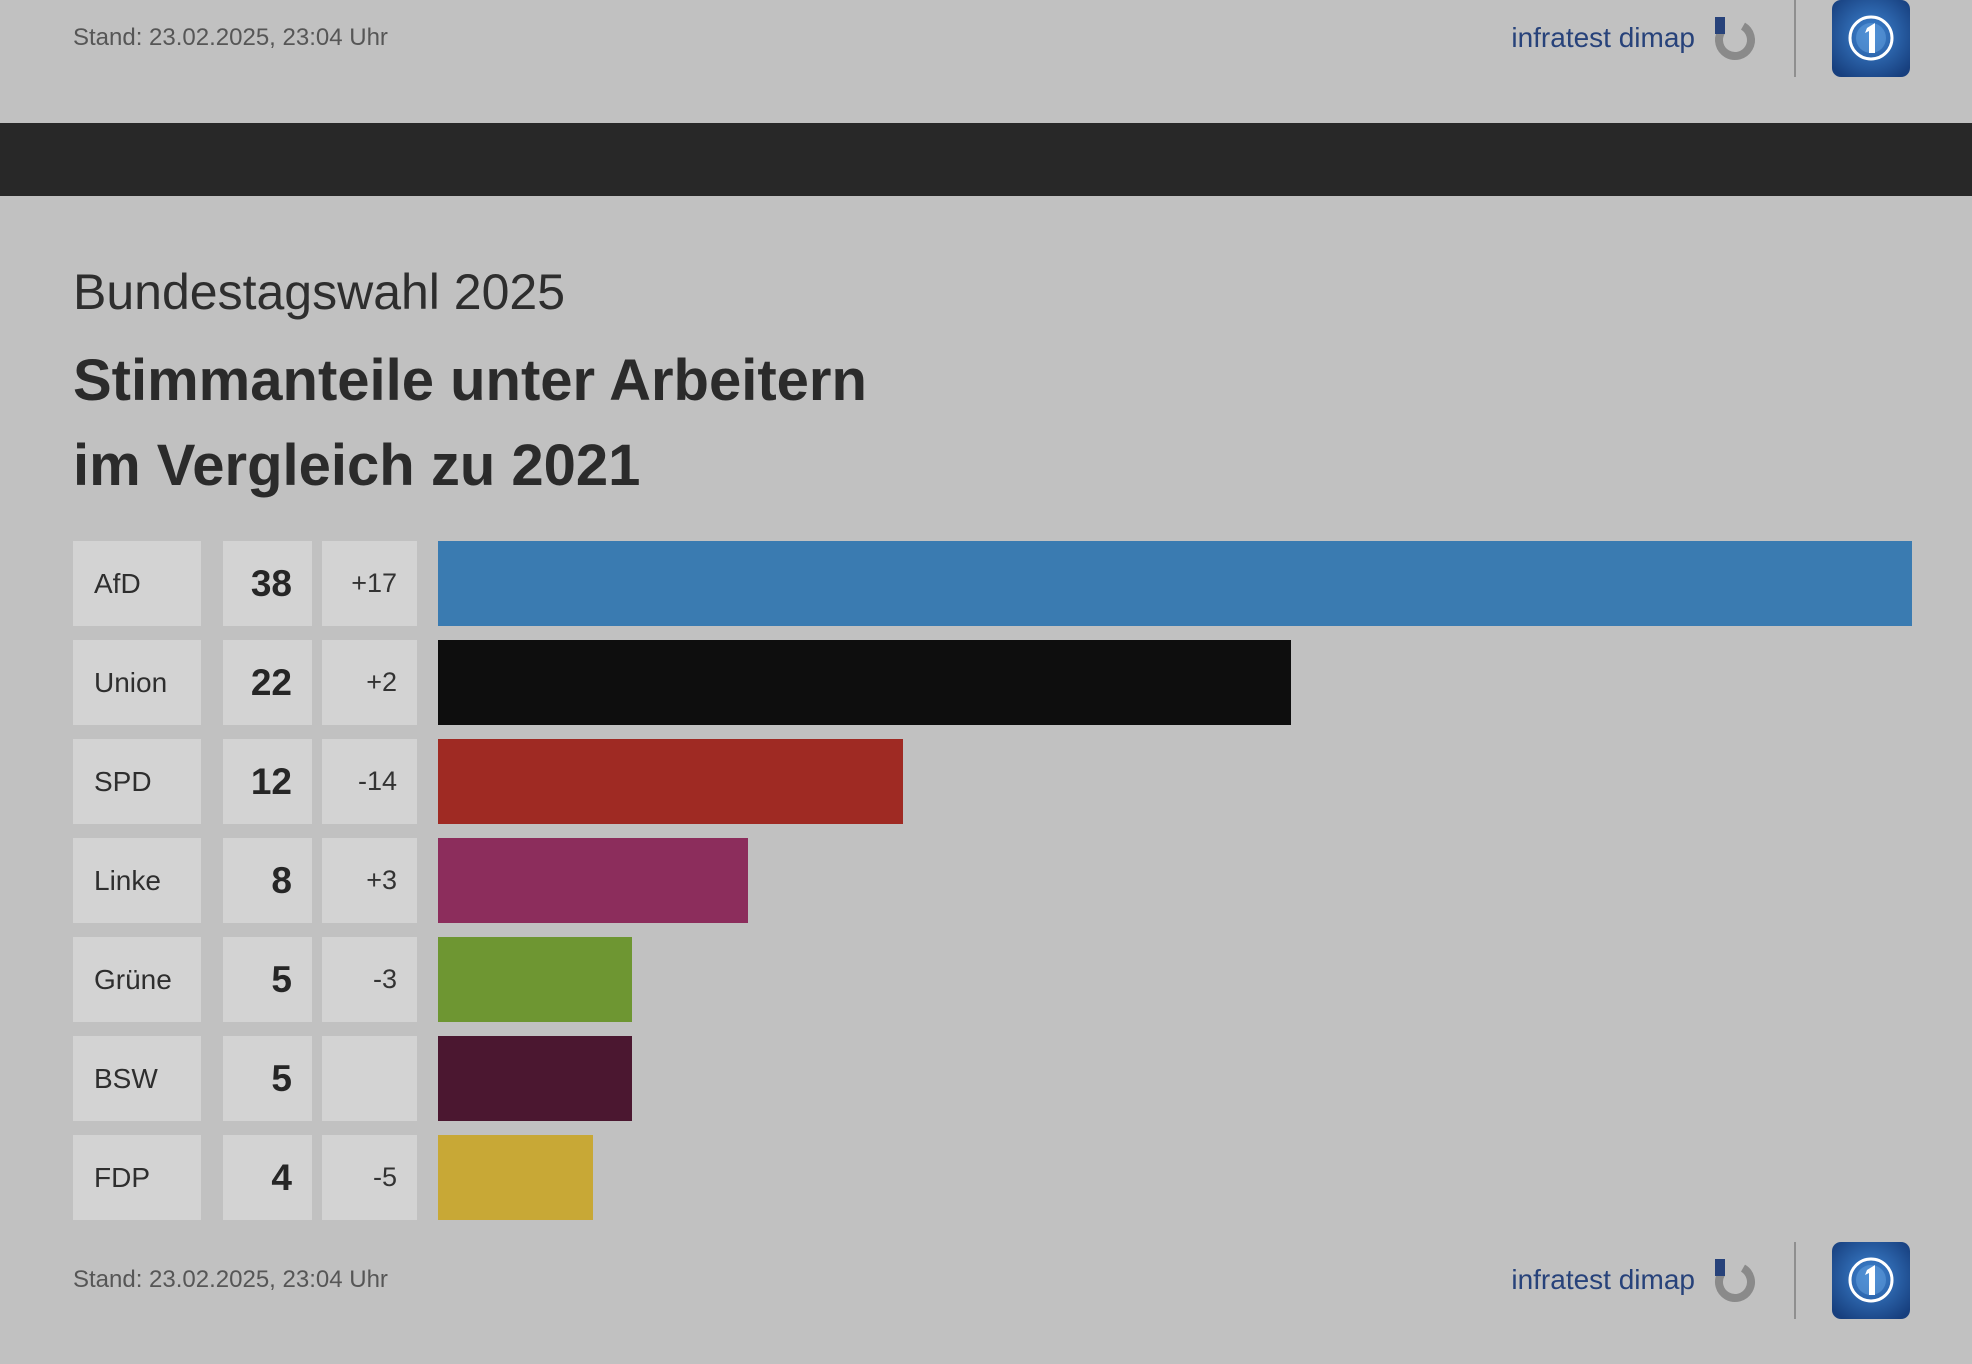  What do you see at coordinates (1795, 1280) in the screenshot?
I see `footer-divider` at bounding box center [1795, 1280].